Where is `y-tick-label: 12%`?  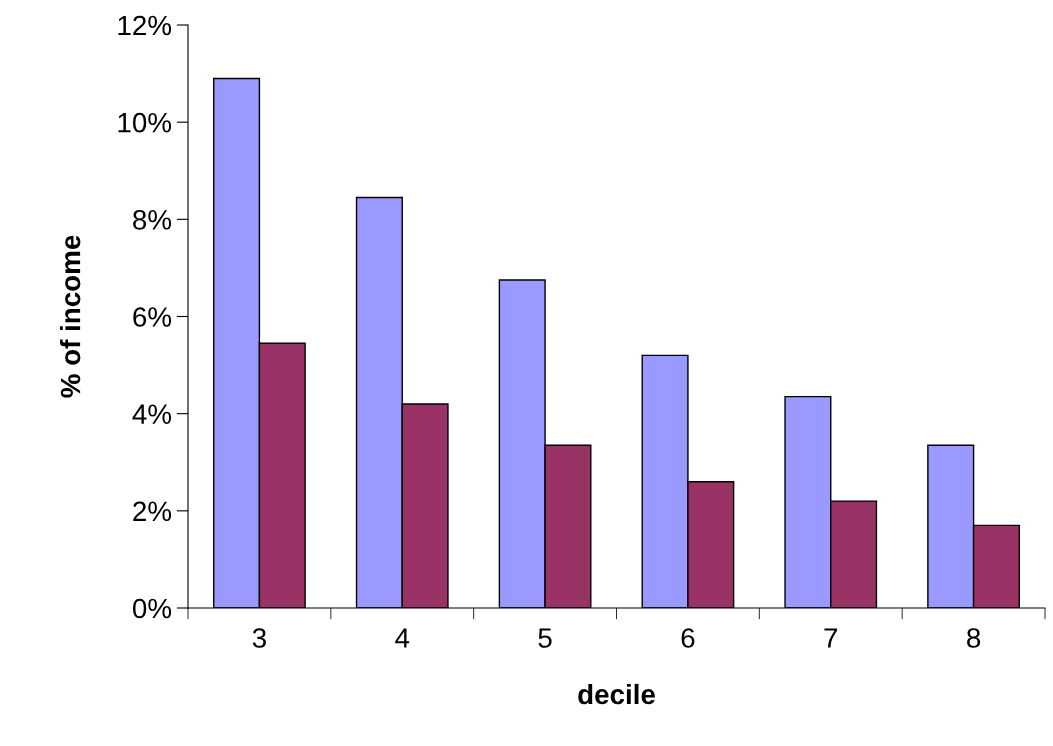
y-tick-label: 12% is located at coordinates (145, 25).